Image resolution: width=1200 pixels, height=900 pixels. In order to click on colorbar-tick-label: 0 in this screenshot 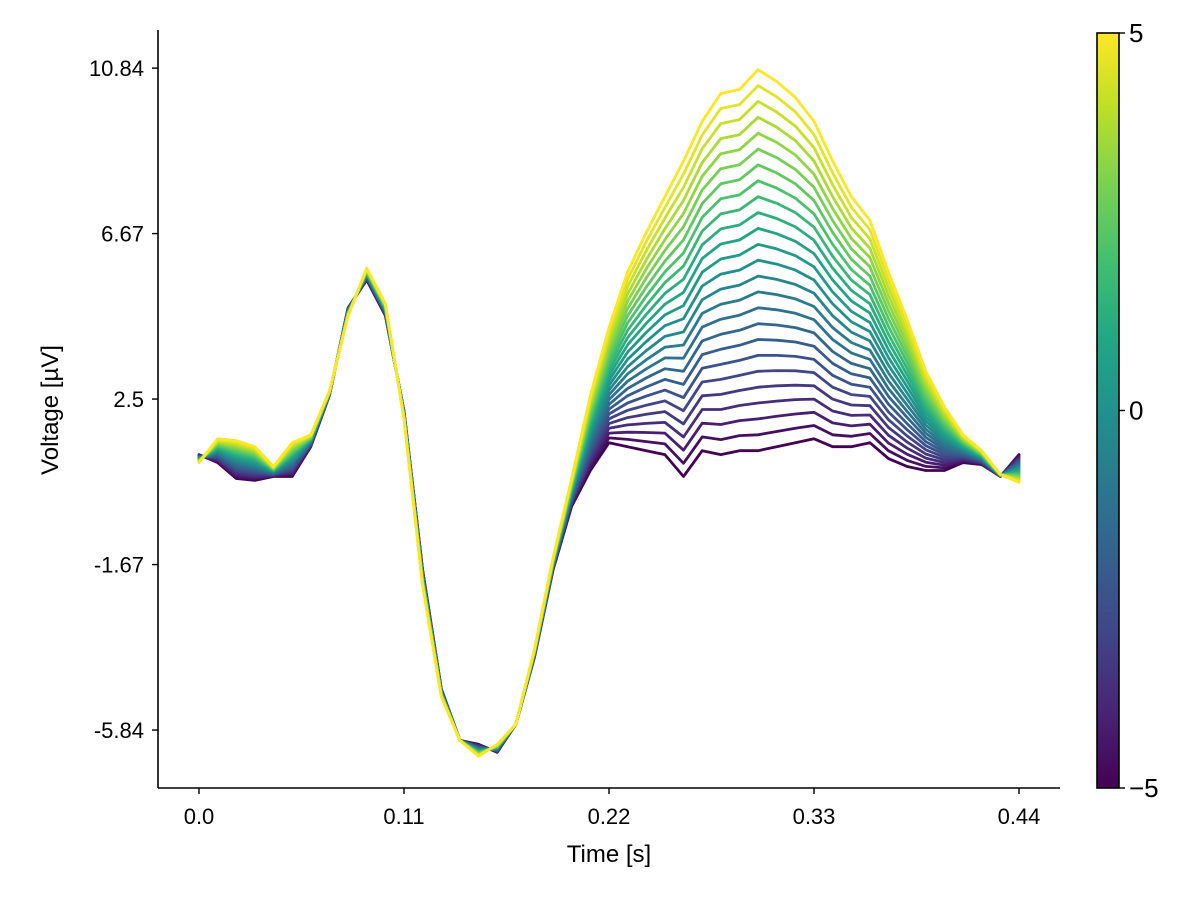, I will do `click(1136, 411)`.